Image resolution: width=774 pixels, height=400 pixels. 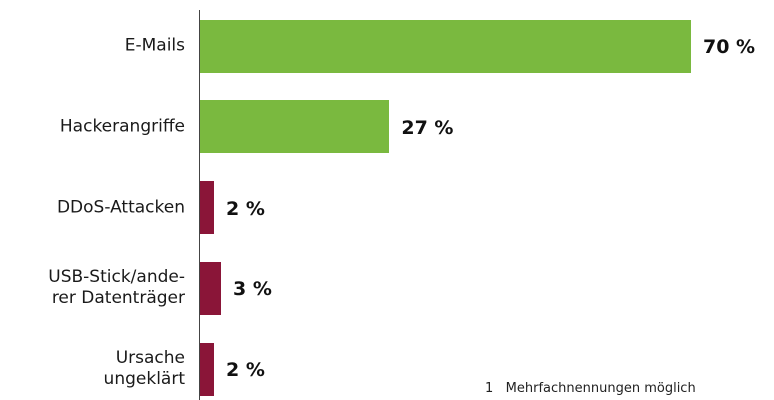 What do you see at coordinates (199, 205) in the screenshot?
I see `axis-line` at bounding box center [199, 205].